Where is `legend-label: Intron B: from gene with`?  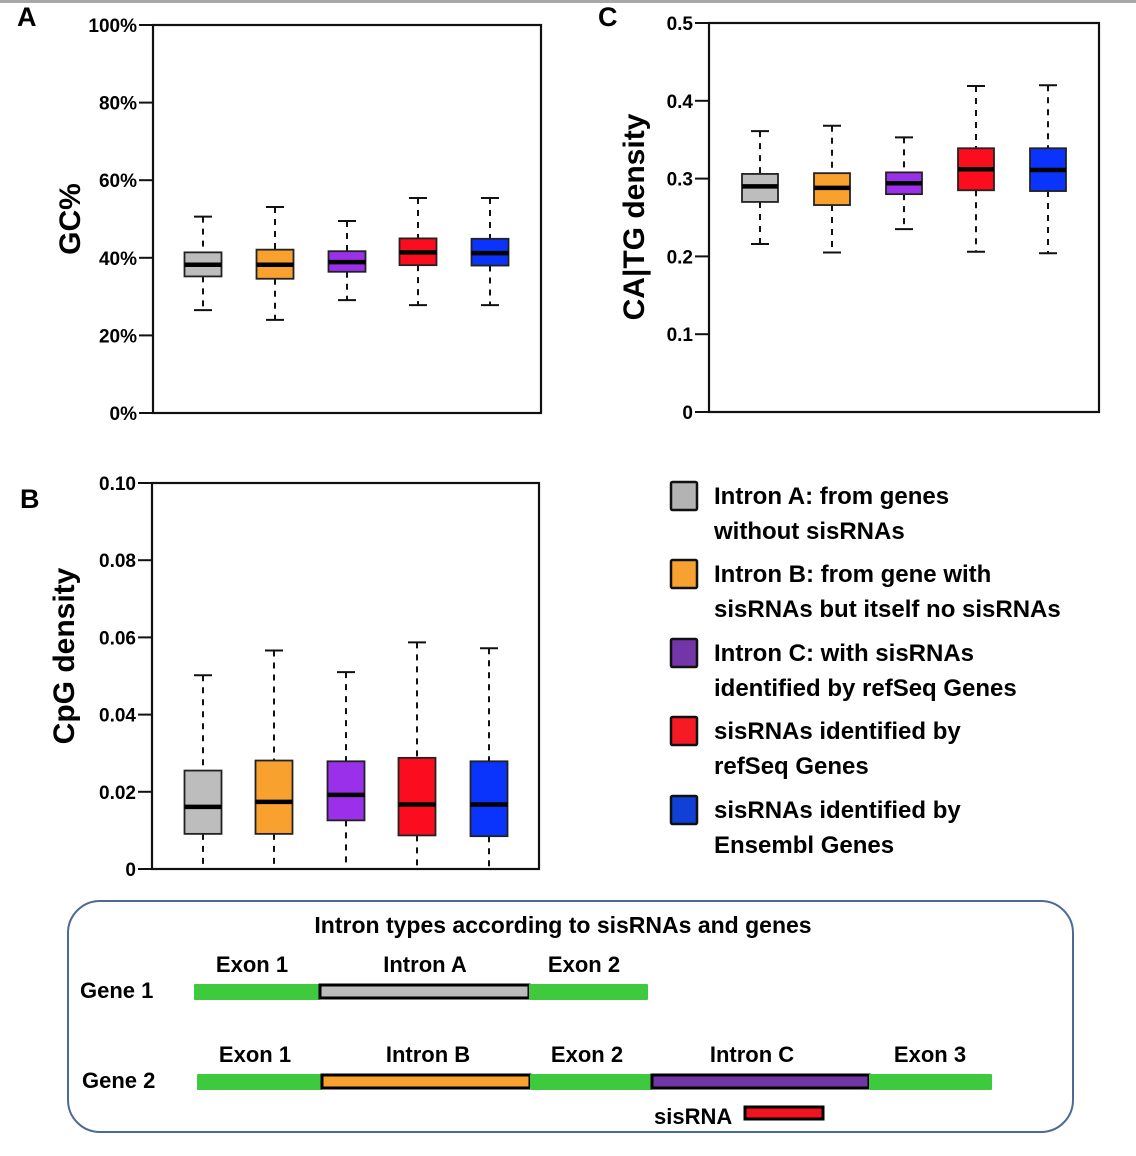 legend-label: Intron B: from gene with is located at coordinates (852, 574).